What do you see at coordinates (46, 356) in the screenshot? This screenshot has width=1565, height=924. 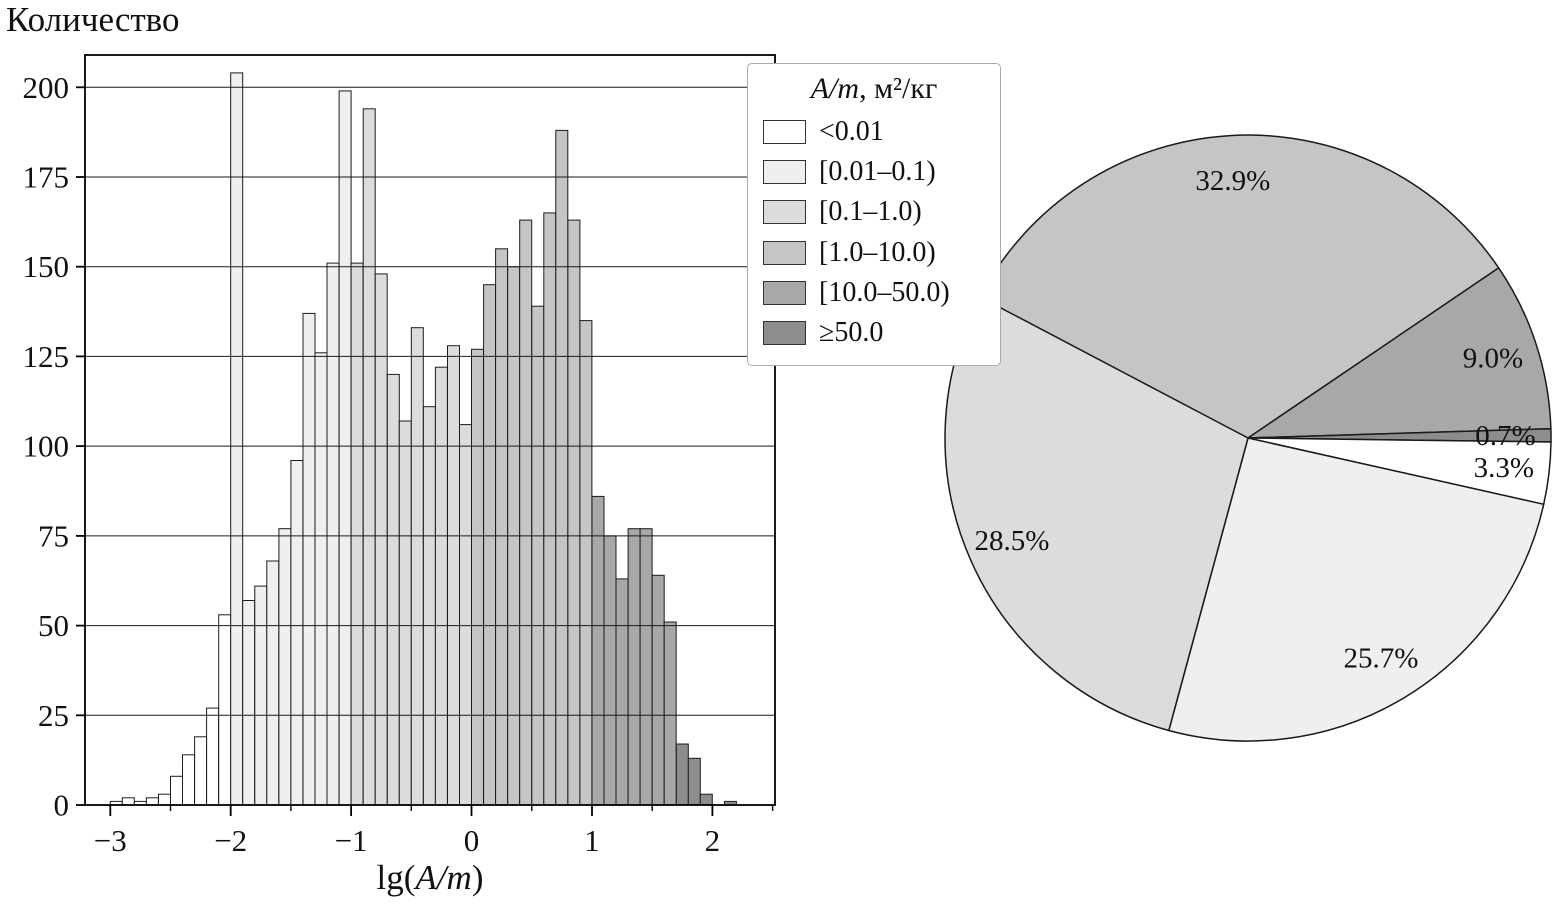 I see `y-tick-label: 125` at bounding box center [46, 356].